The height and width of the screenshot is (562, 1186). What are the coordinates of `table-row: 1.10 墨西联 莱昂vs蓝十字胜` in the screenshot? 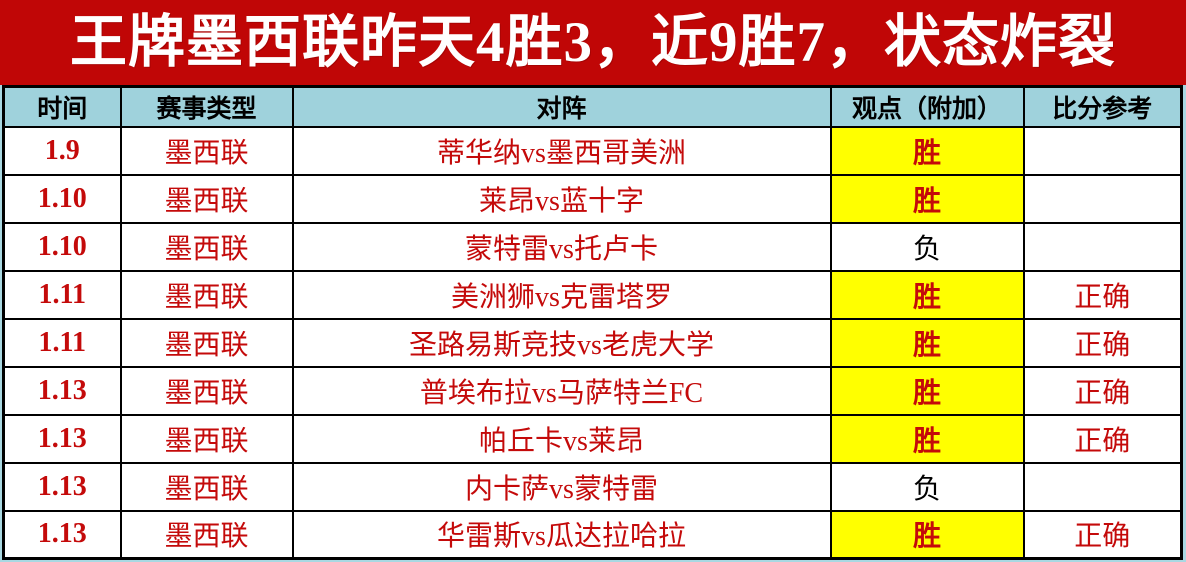 It's located at (592, 198).